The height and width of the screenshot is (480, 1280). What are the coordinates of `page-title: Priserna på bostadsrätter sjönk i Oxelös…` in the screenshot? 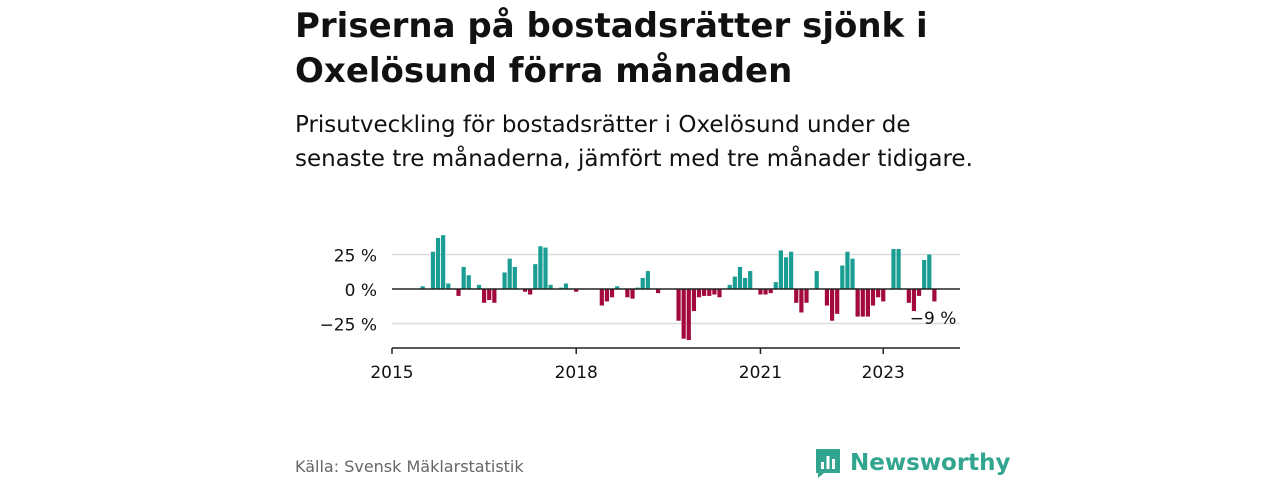 It's located at (611, 48).